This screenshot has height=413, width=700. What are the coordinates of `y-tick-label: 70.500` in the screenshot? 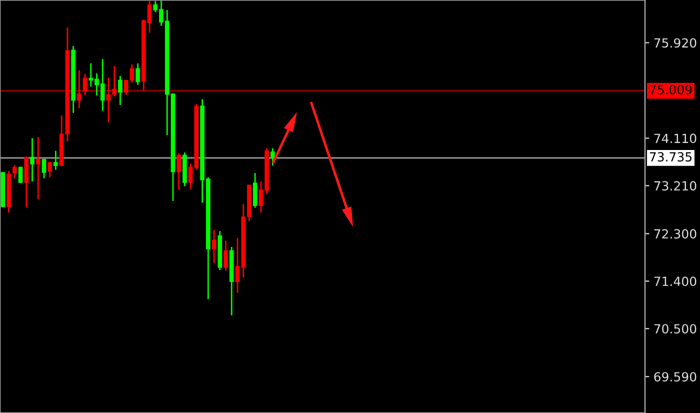 It's located at (675, 329).